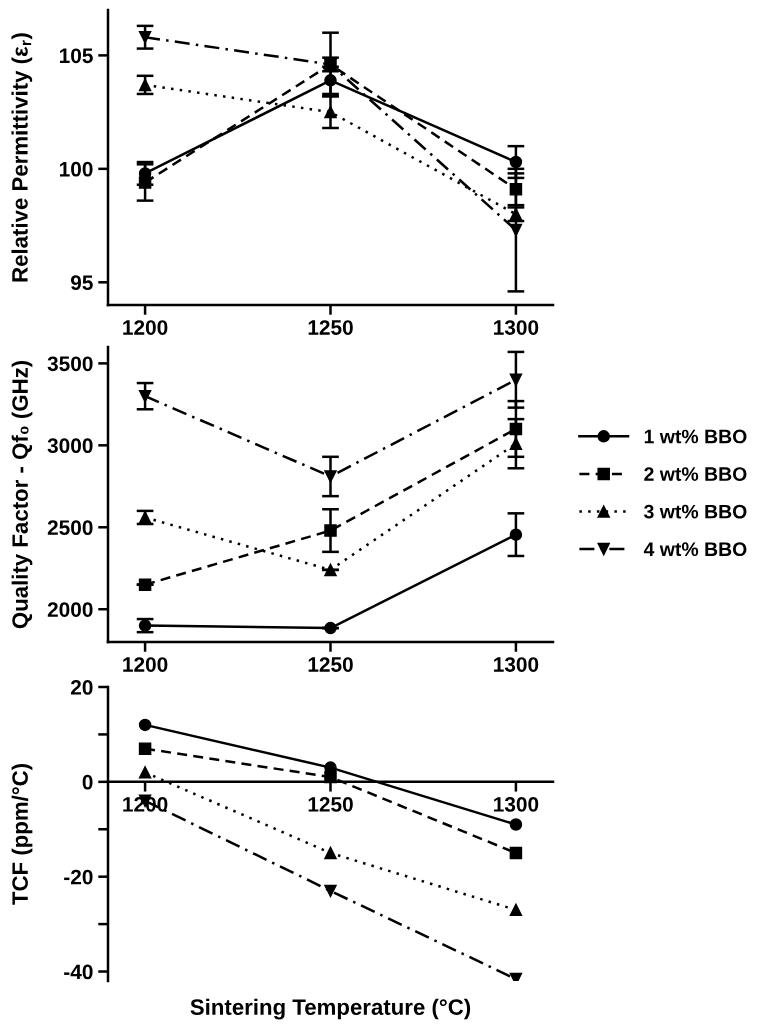 Image resolution: width=757 pixels, height=1028 pixels. Describe the element at coordinates (78, 877) in the screenshot. I see `y-tick-label: -20` at that location.